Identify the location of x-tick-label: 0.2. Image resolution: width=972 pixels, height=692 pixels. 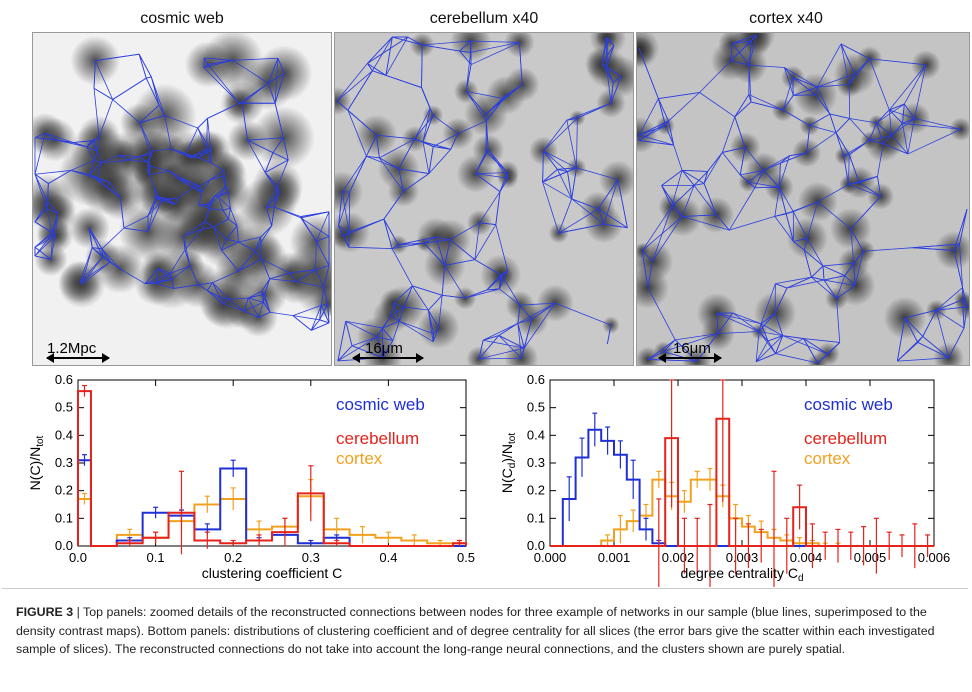
(233, 557).